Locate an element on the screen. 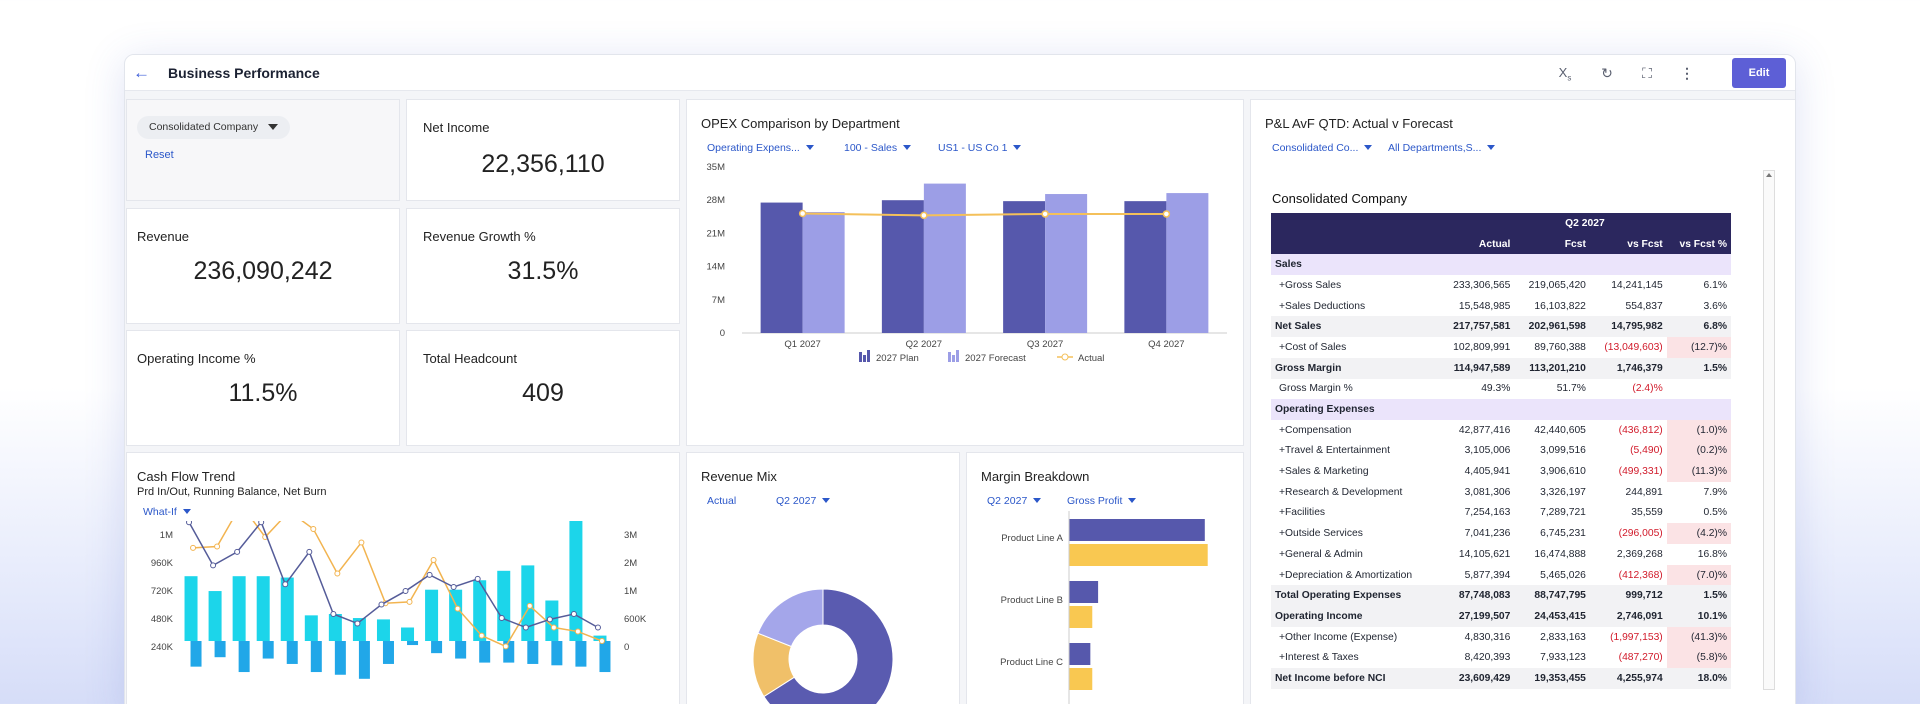  pl-cell: 244,891 is located at coordinates (1644, 492).